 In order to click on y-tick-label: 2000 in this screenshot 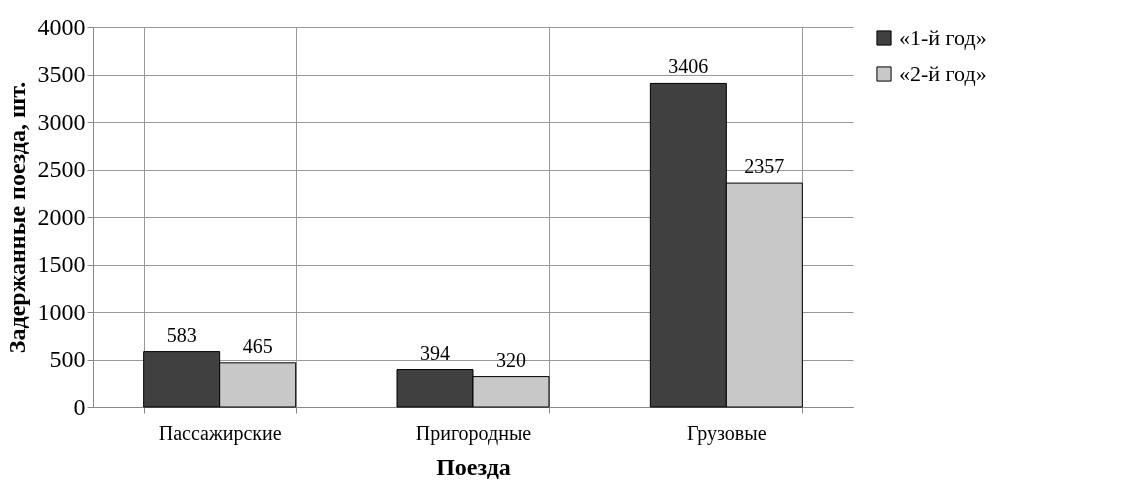, I will do `click(61, 216)`.